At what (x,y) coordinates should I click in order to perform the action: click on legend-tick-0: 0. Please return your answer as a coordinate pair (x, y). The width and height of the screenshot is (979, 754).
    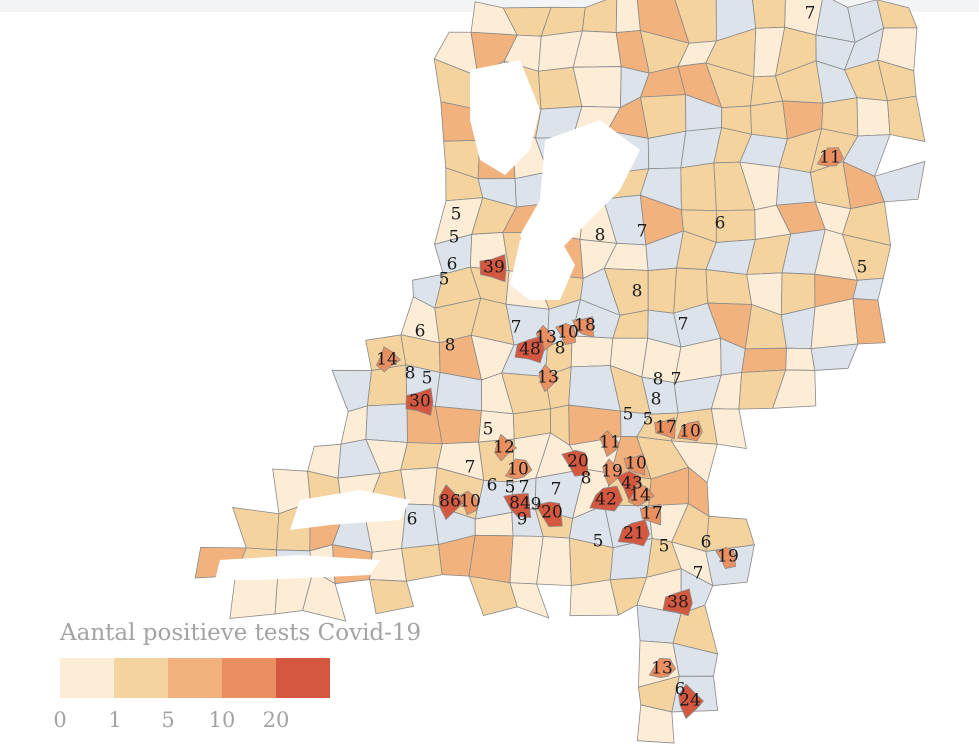
    Looking at the image, I should click on (60, 720).